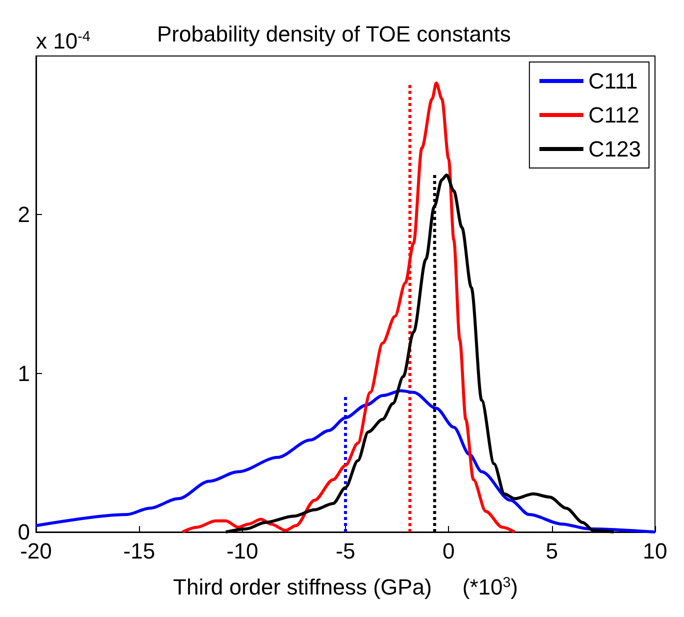 This screenshot has width=684, height=617. Describe the element at coordinates (24, 215) in the screenshot. I see `y-tick-label: 2` at that location.